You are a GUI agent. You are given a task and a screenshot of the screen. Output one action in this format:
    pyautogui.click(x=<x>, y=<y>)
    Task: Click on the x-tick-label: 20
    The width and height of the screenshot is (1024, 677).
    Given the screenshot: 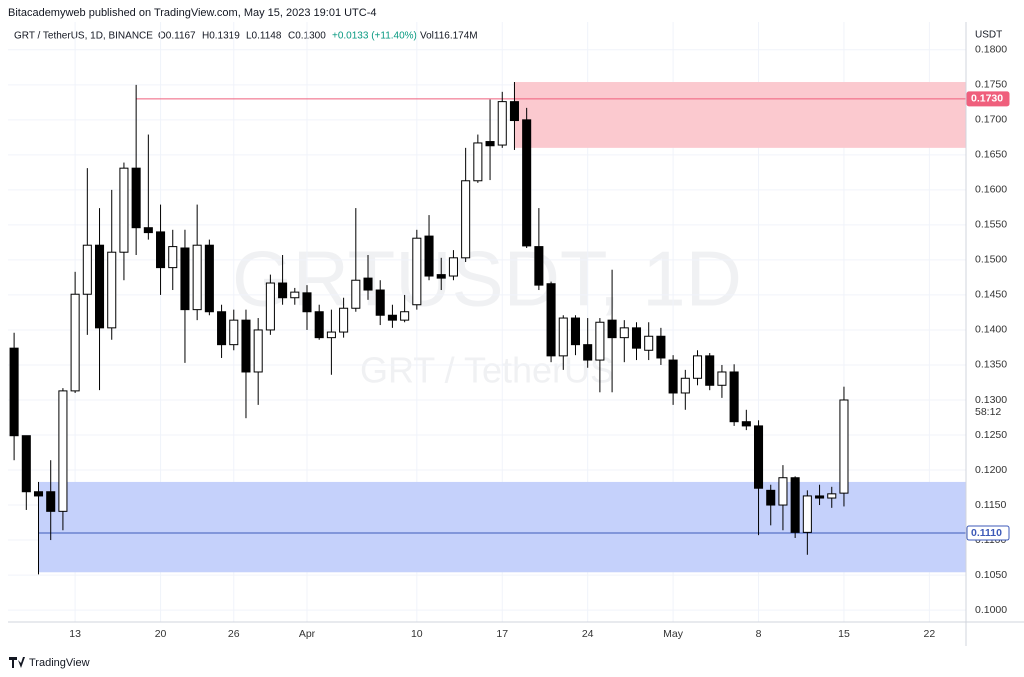 What is the action you would take?
    pyautogui.click(x=161, y=634)
    